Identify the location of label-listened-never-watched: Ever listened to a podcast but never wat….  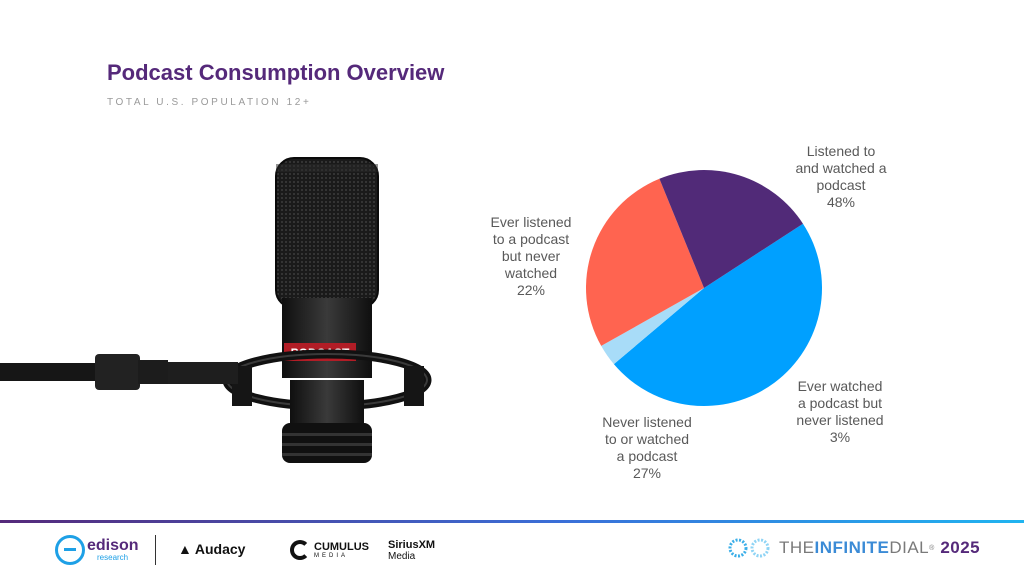
(531, 256).